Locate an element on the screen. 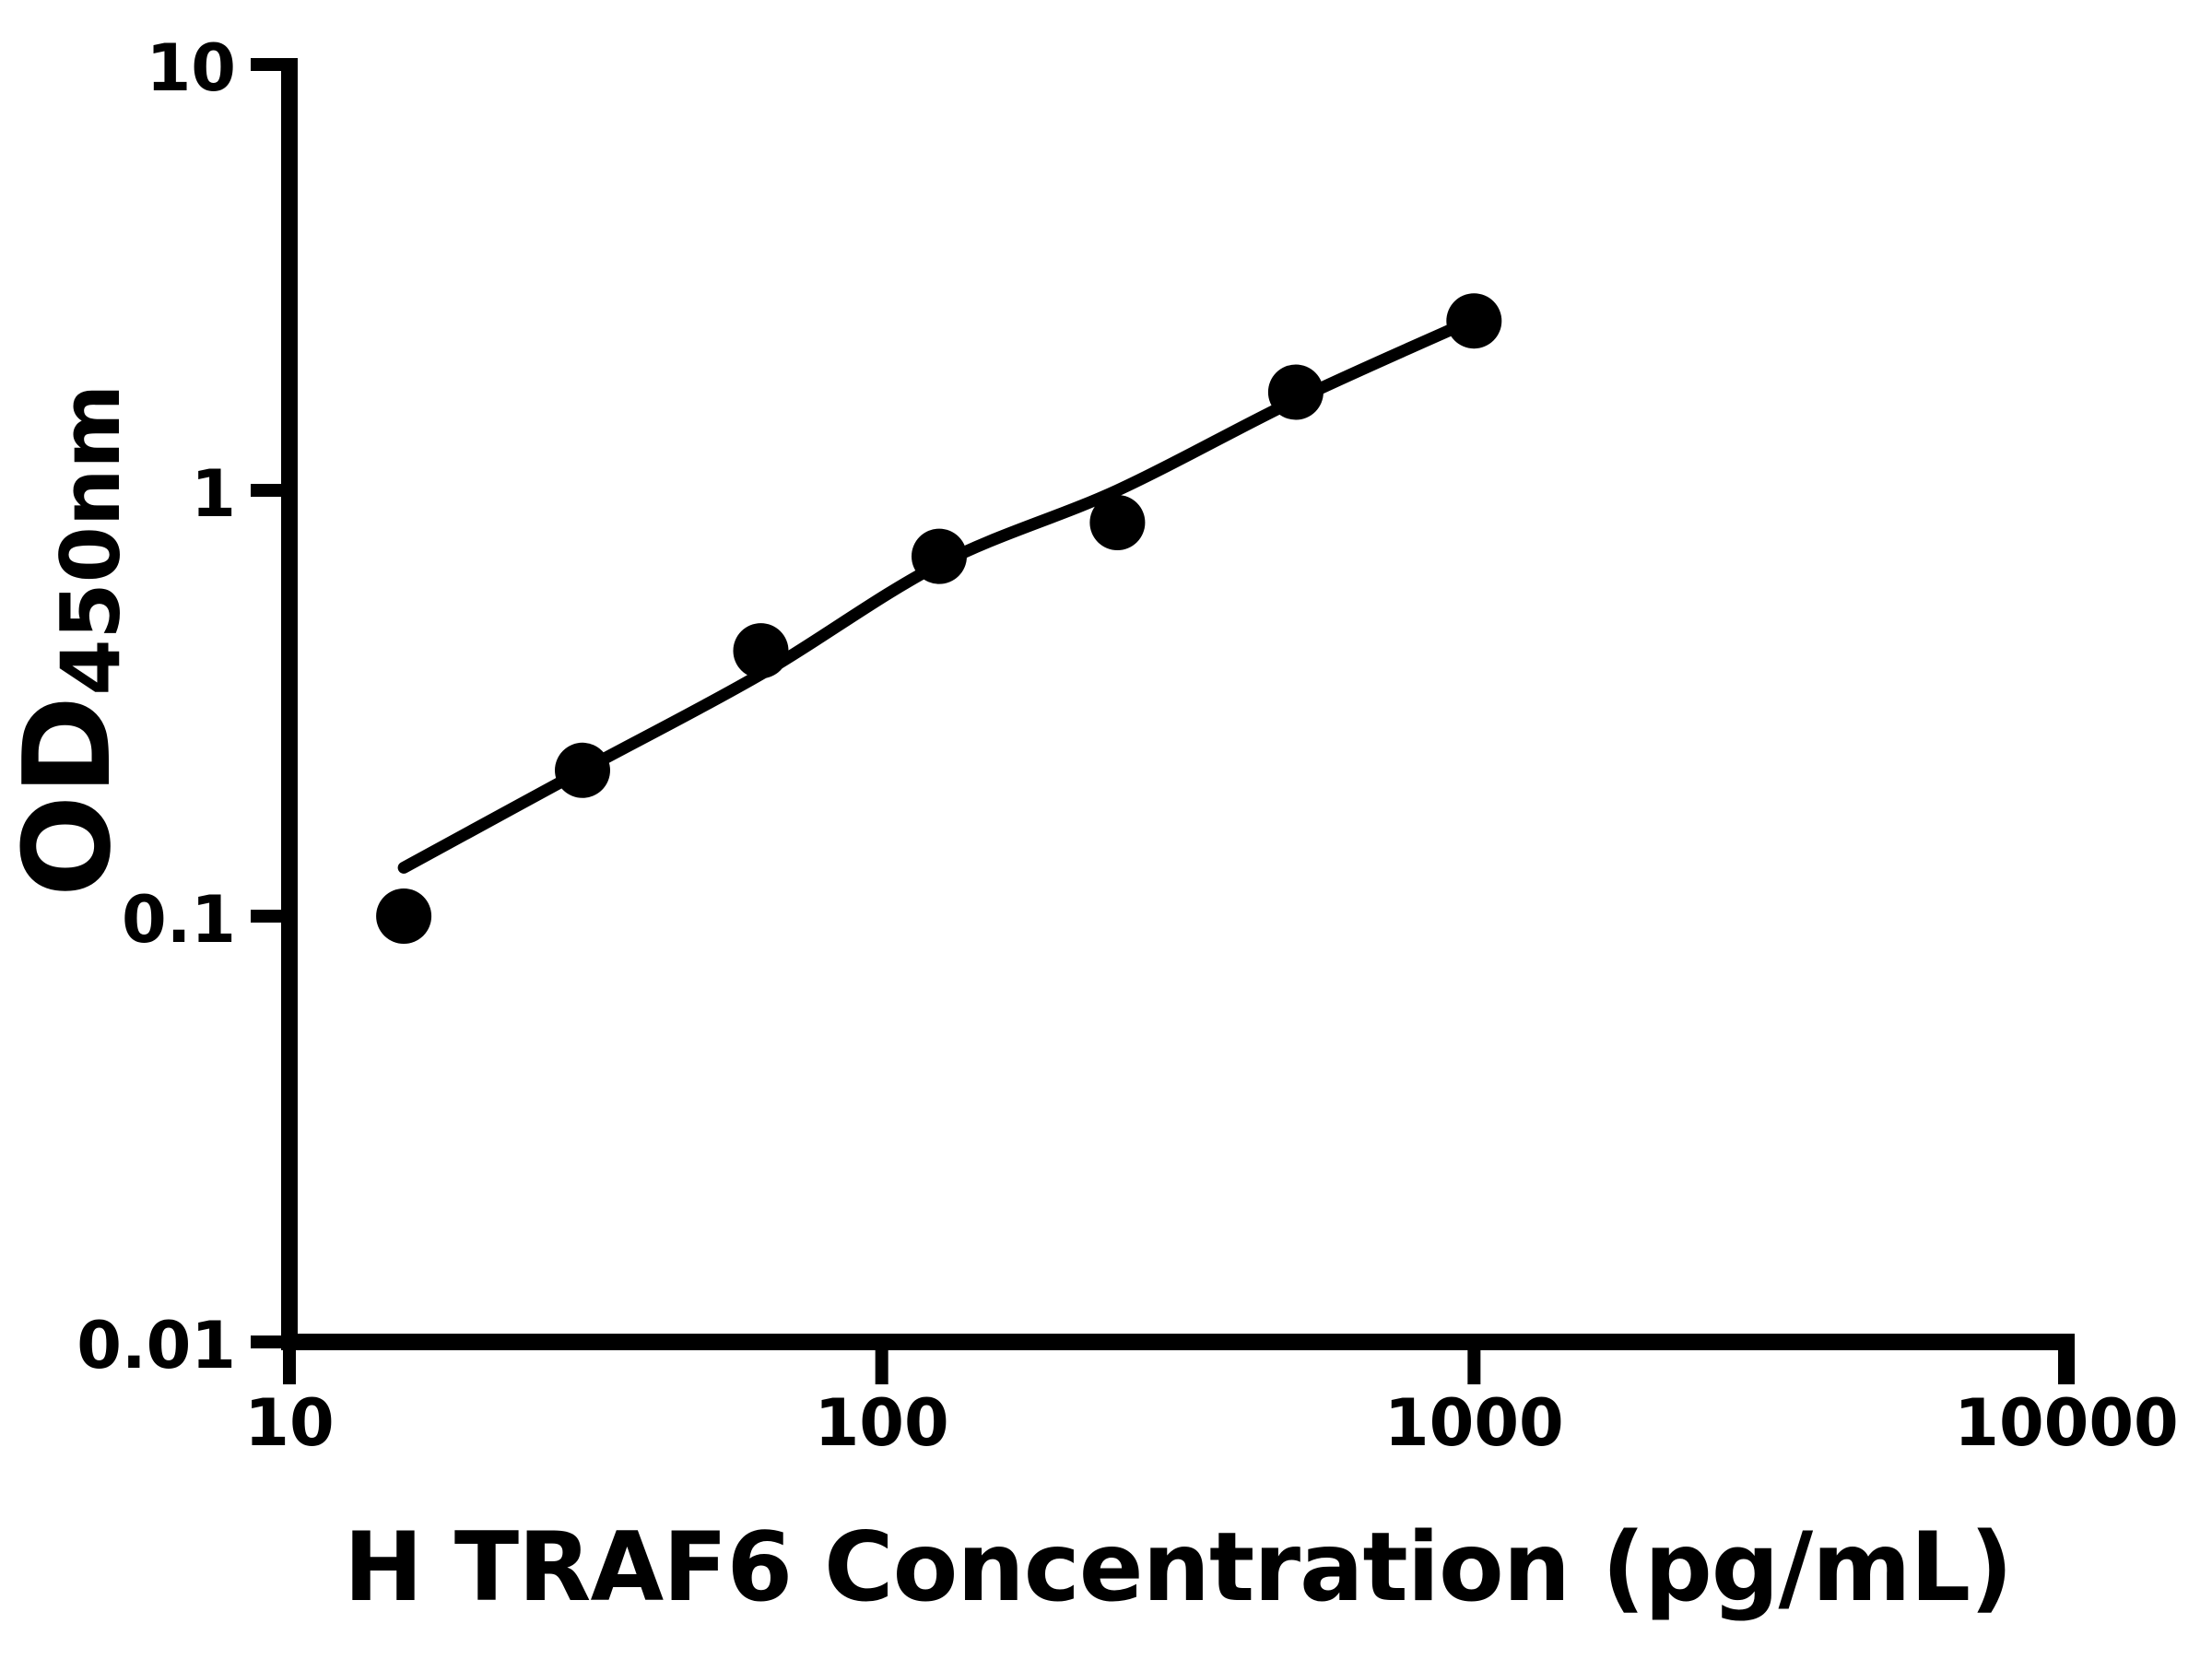 The height and width of the screenshot is (1659, 2212). x-tick-label: 10000 is located at coordinates (2066, 1423).